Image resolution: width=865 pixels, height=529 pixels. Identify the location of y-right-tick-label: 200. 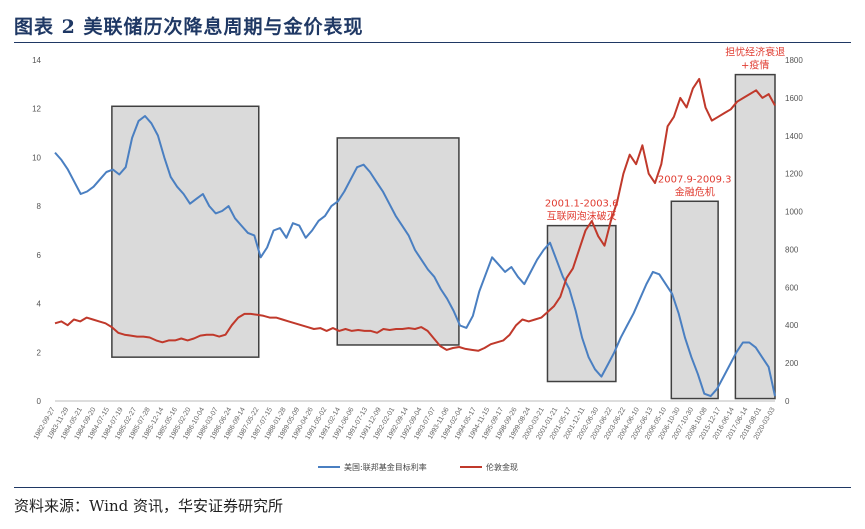
(792, 363).